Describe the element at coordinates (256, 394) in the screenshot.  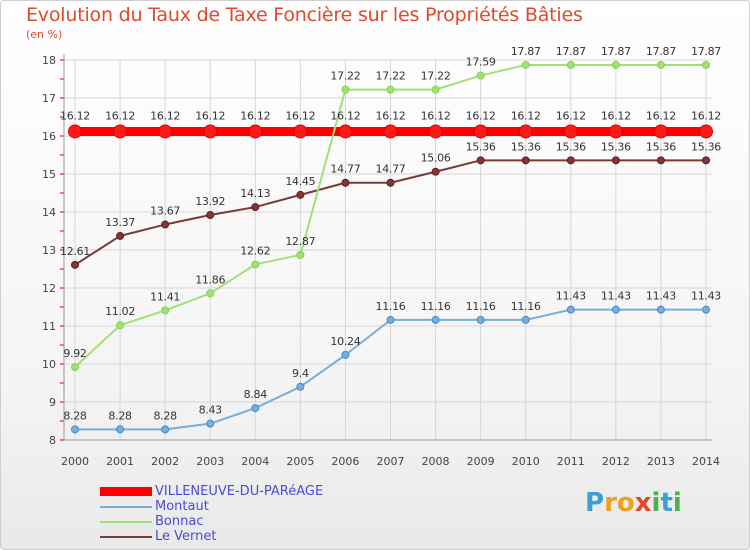
I see `data-label: 8.84` at that location.